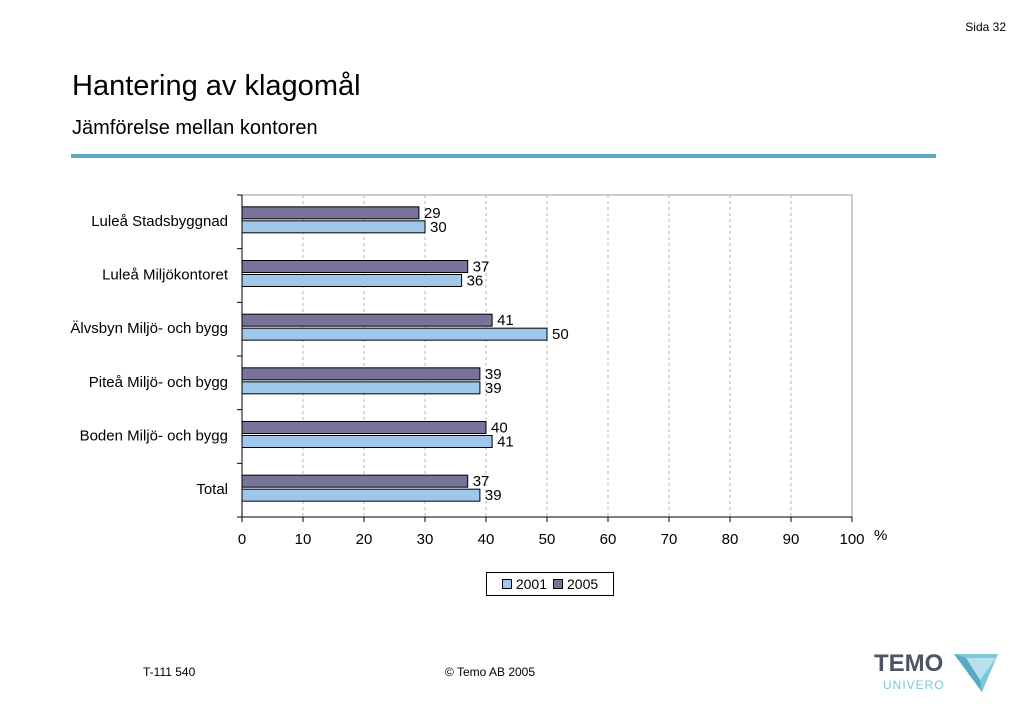 The height and width of the screenshot is (708, 1023). I want to click on category-label: Luleå Miljökontoret, so click(165, 275).